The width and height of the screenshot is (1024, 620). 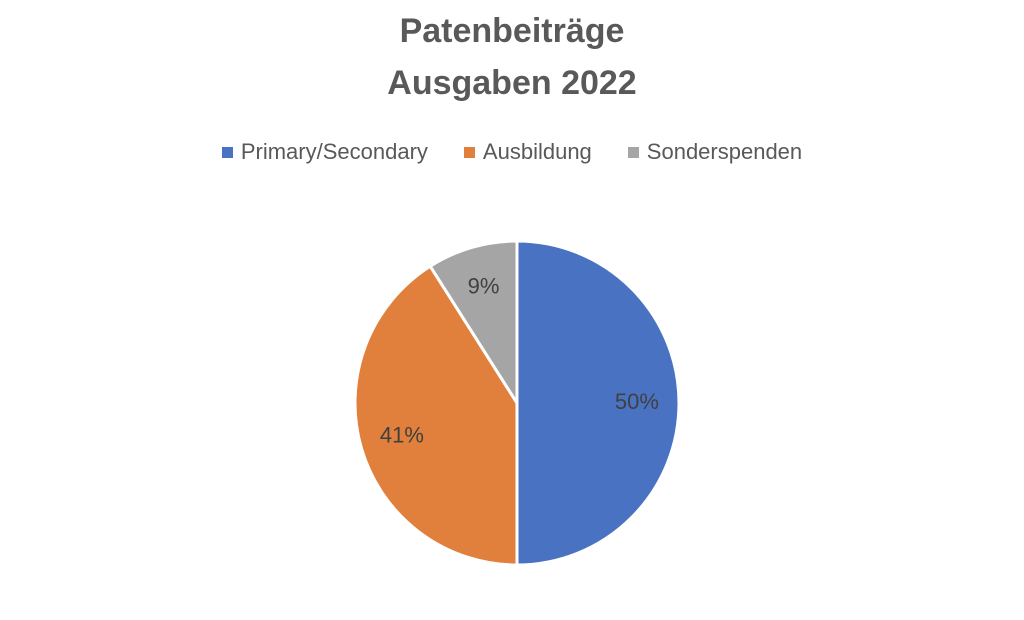 What do you see at coordinates (484, 286) in the screenshot?
I see `data-label-sonderspenden: 9%` at bounding box center [484, 286].